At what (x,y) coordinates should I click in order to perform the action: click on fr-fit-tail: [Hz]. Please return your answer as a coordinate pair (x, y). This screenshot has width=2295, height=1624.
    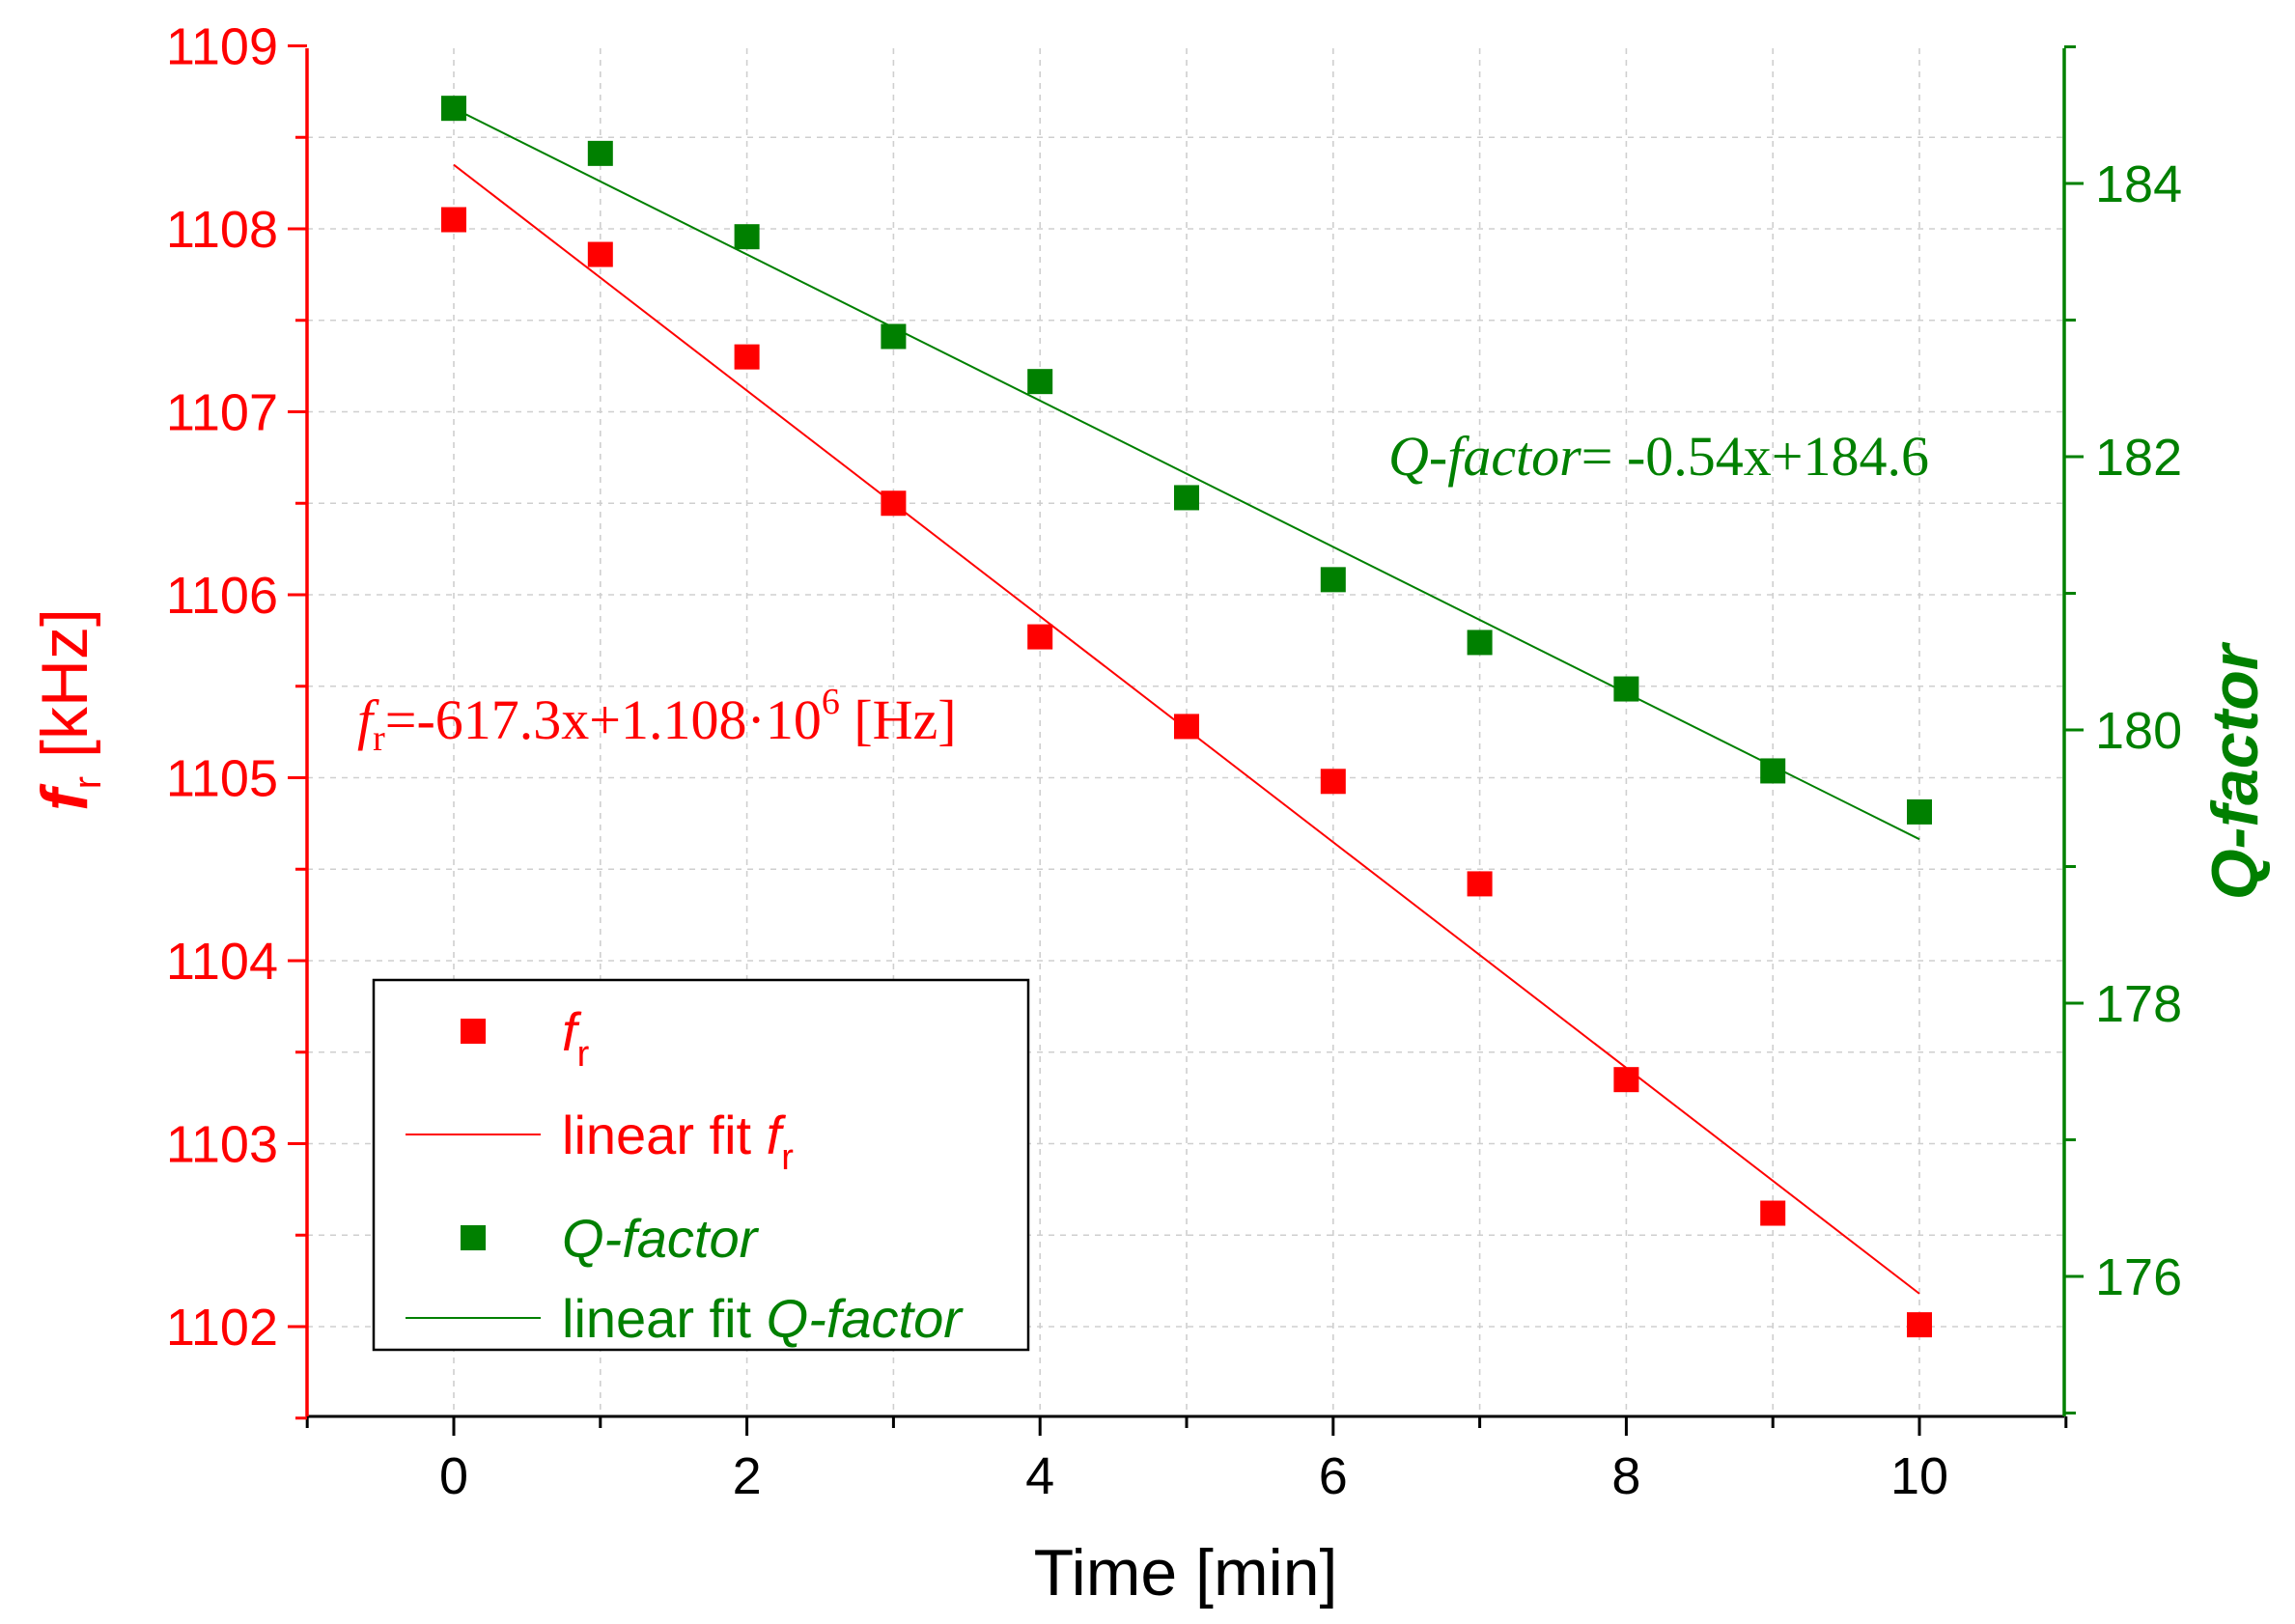
    Looking at the image, I should click on (898, 720).